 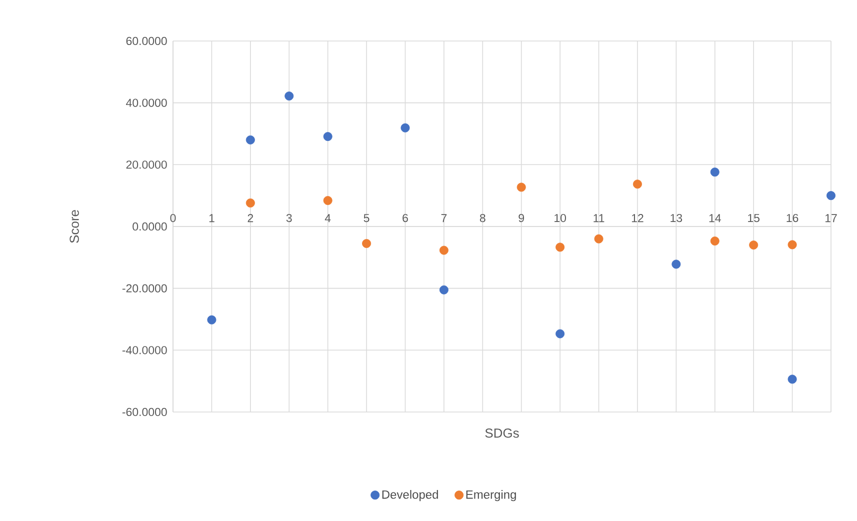 What do you see at coordinates (754, 218) in the screenshot?
I see `x-tick-label: 15` at bounding box center [754, 218].